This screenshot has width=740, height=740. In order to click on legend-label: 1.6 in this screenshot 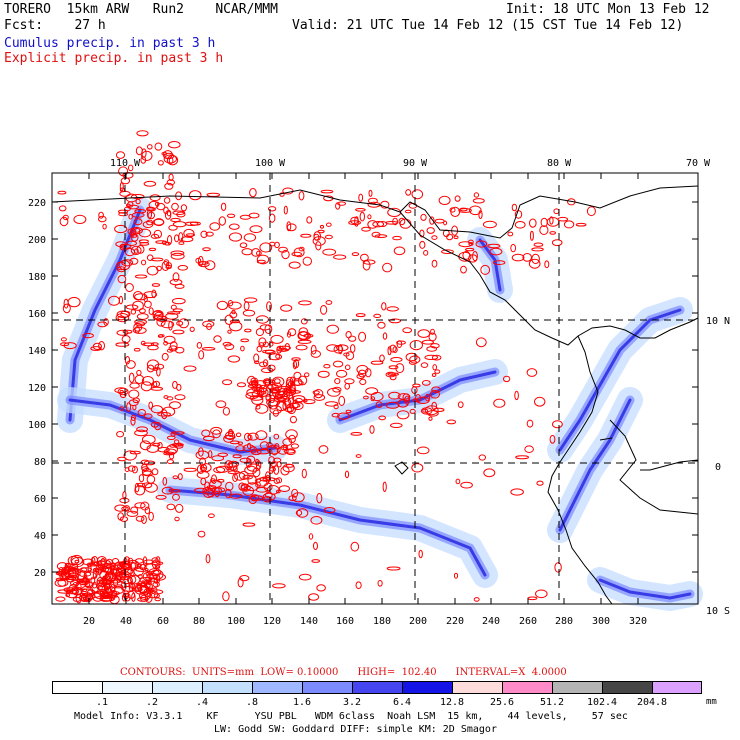, I will do `click(302, 702)`.